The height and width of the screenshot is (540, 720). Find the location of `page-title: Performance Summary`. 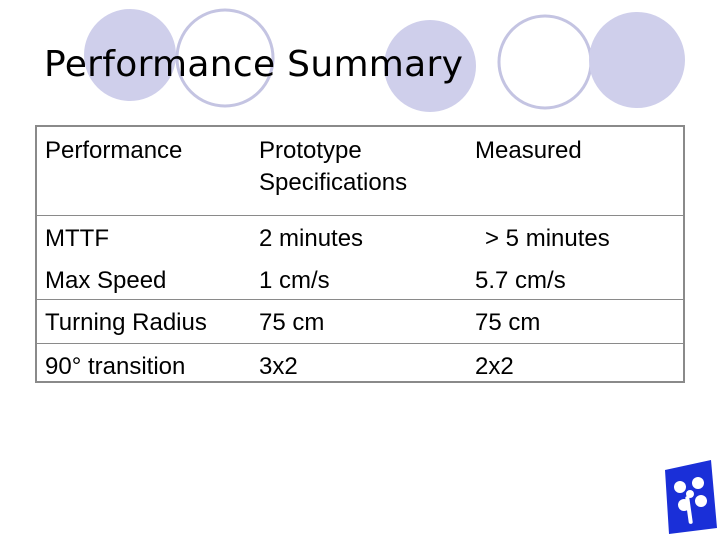

page-title: Performance Summary is located at coordinates (254, 64).